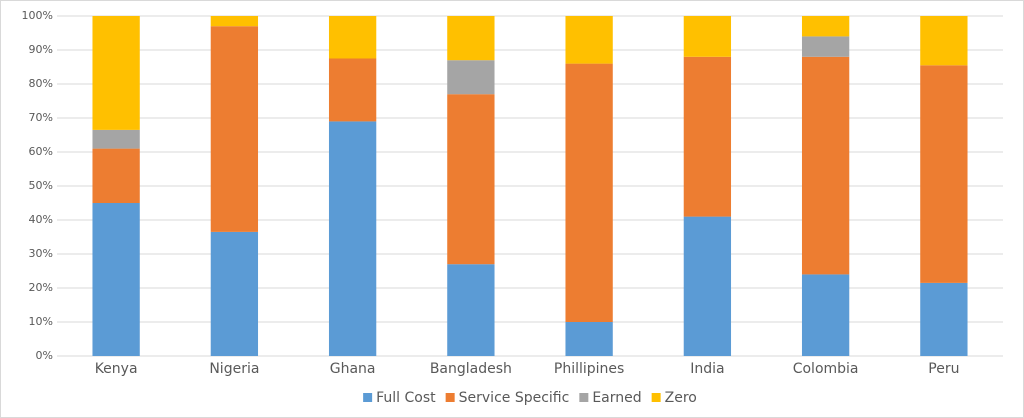 The height and width of the screenshot is (418, 1024). Describe the element at coordinates (41, 253) in the screenshot. I see `y-tick-label: 30%` at that location.